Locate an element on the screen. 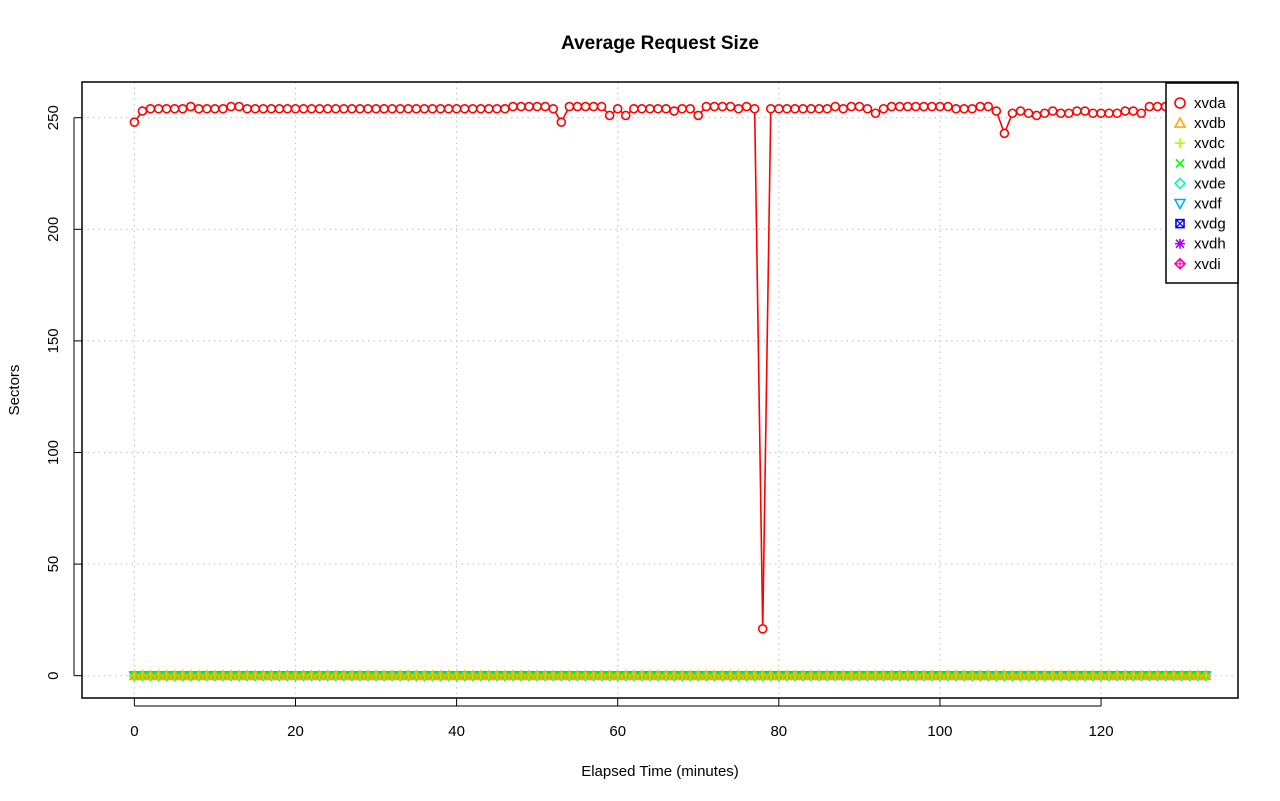 This screenshot has width=1280, height=801. legend-symbol-xvdg is located at coordinates (1180, 223).